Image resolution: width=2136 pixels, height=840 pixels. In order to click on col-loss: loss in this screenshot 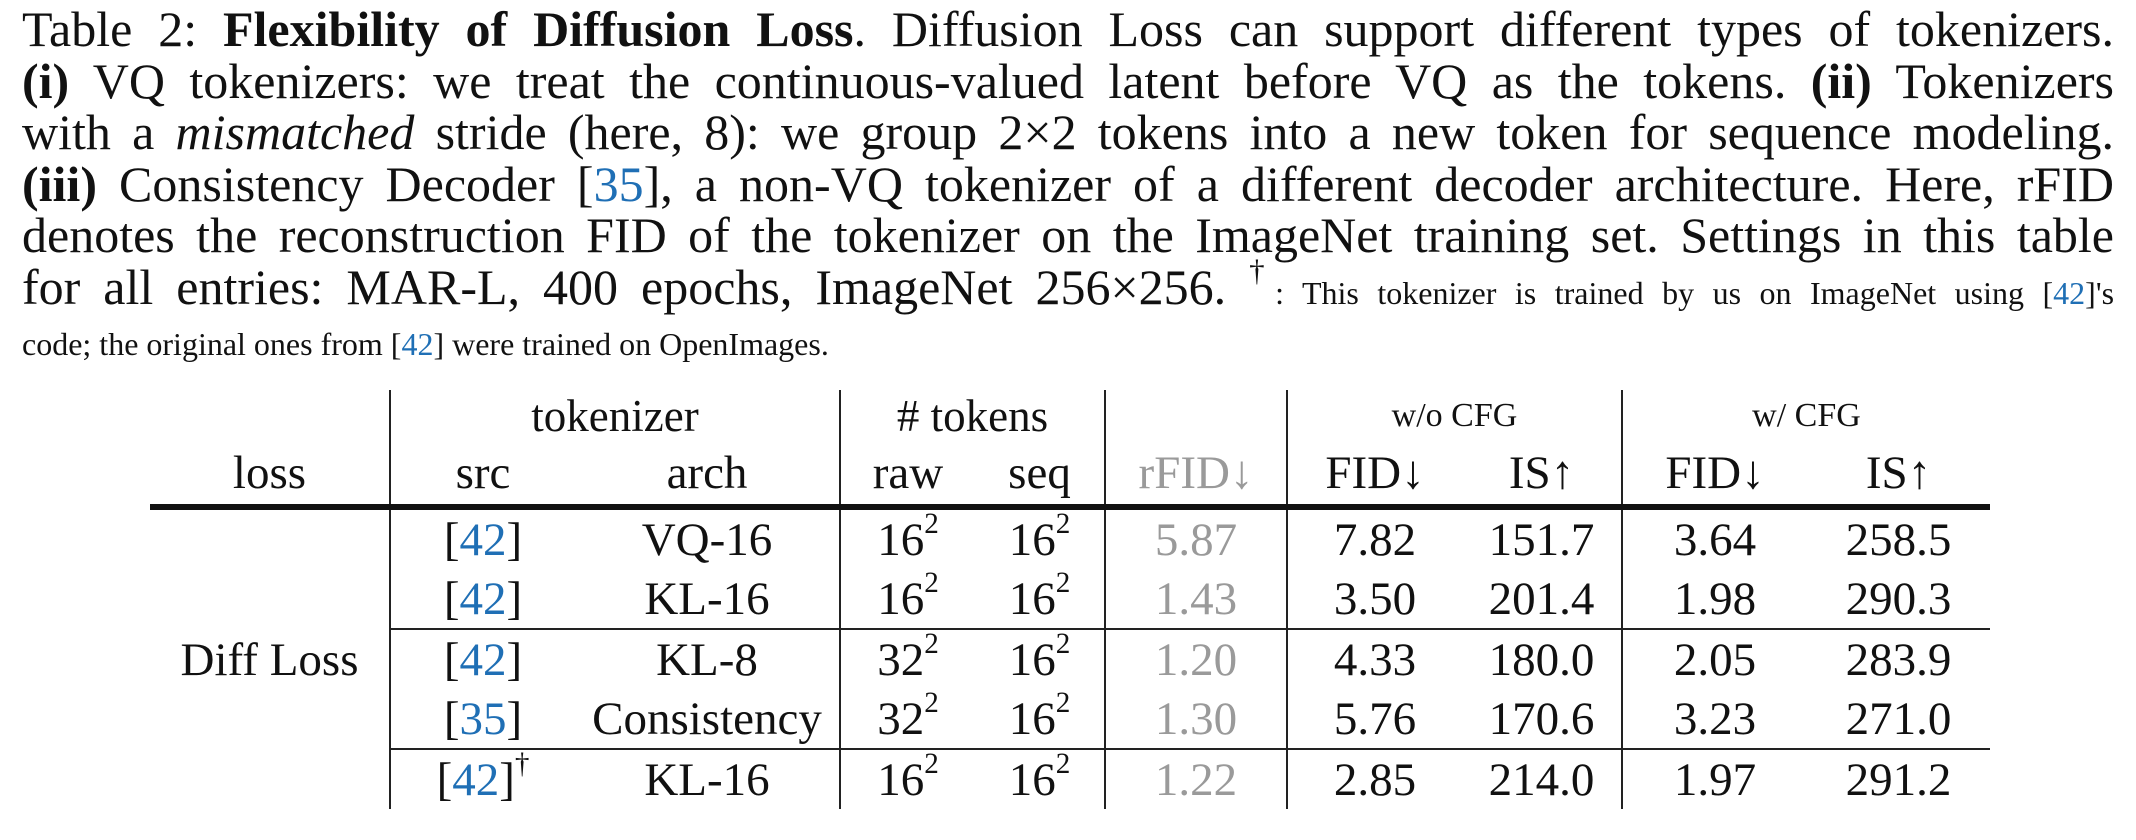, I will do `click(270, 476)`.